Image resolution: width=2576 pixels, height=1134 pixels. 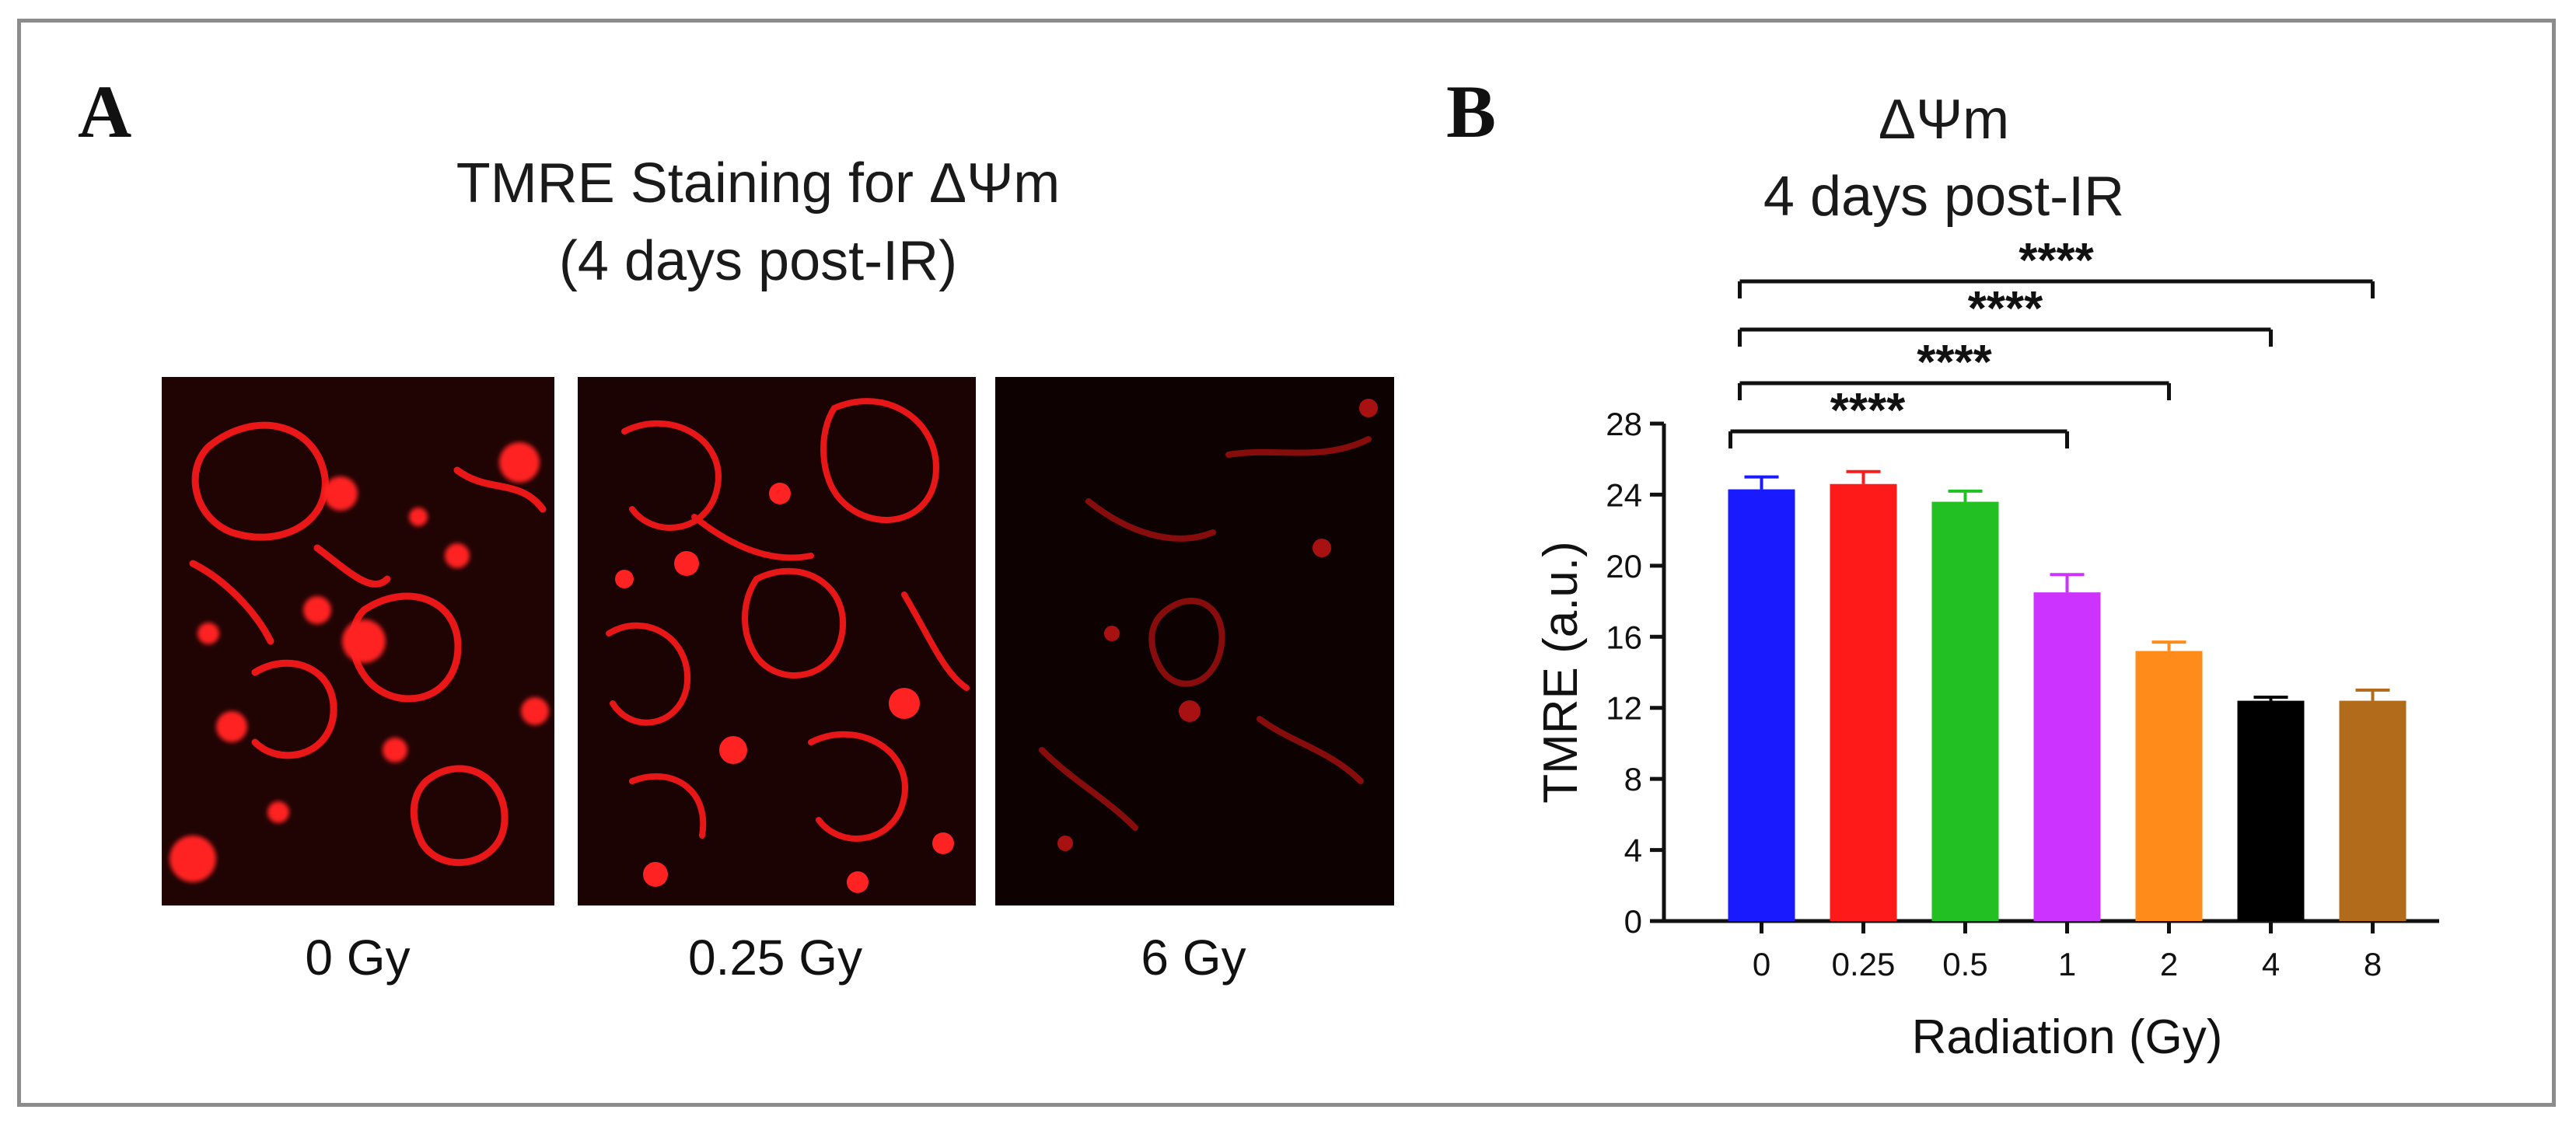 What do you see at coordinates (358, 958) in the screenshot?
I see `micrograph-label-0gy: 0 Gy` at bounding box center [358, 958].